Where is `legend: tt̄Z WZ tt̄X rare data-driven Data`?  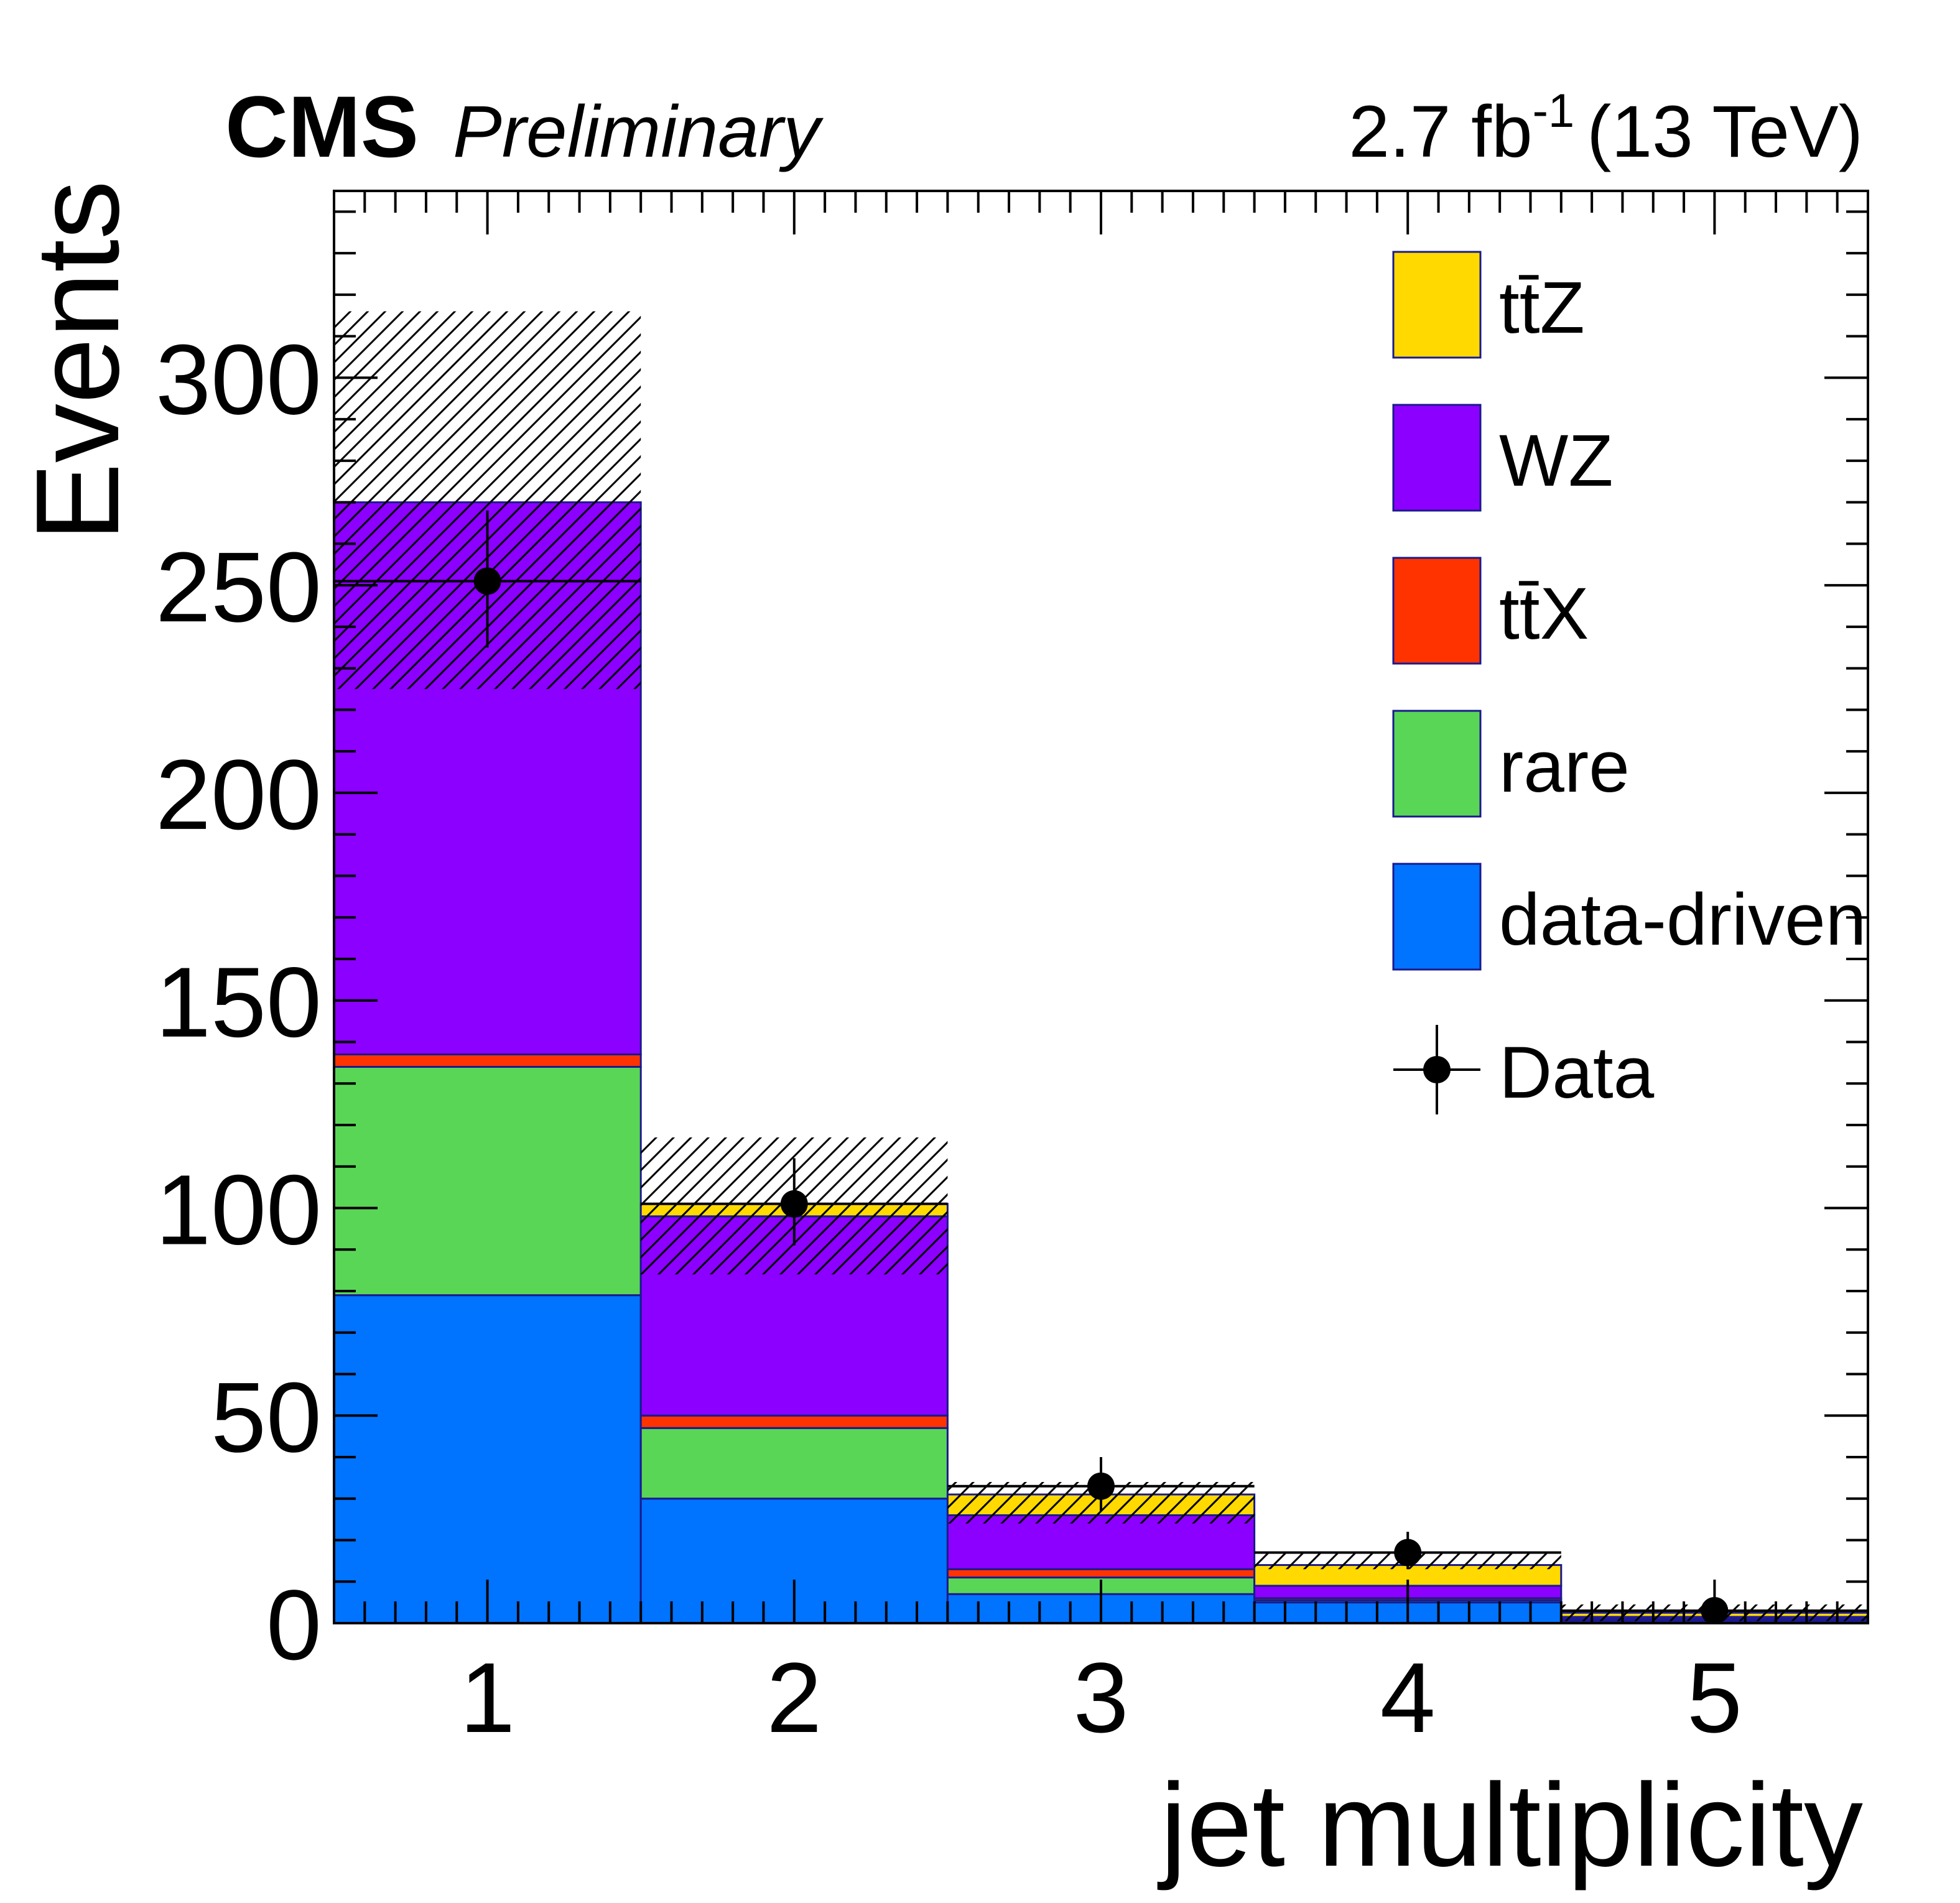
legend: tt̄Z WZ tt̄X rare data-driven Data is located at coordinates (1629, 682).